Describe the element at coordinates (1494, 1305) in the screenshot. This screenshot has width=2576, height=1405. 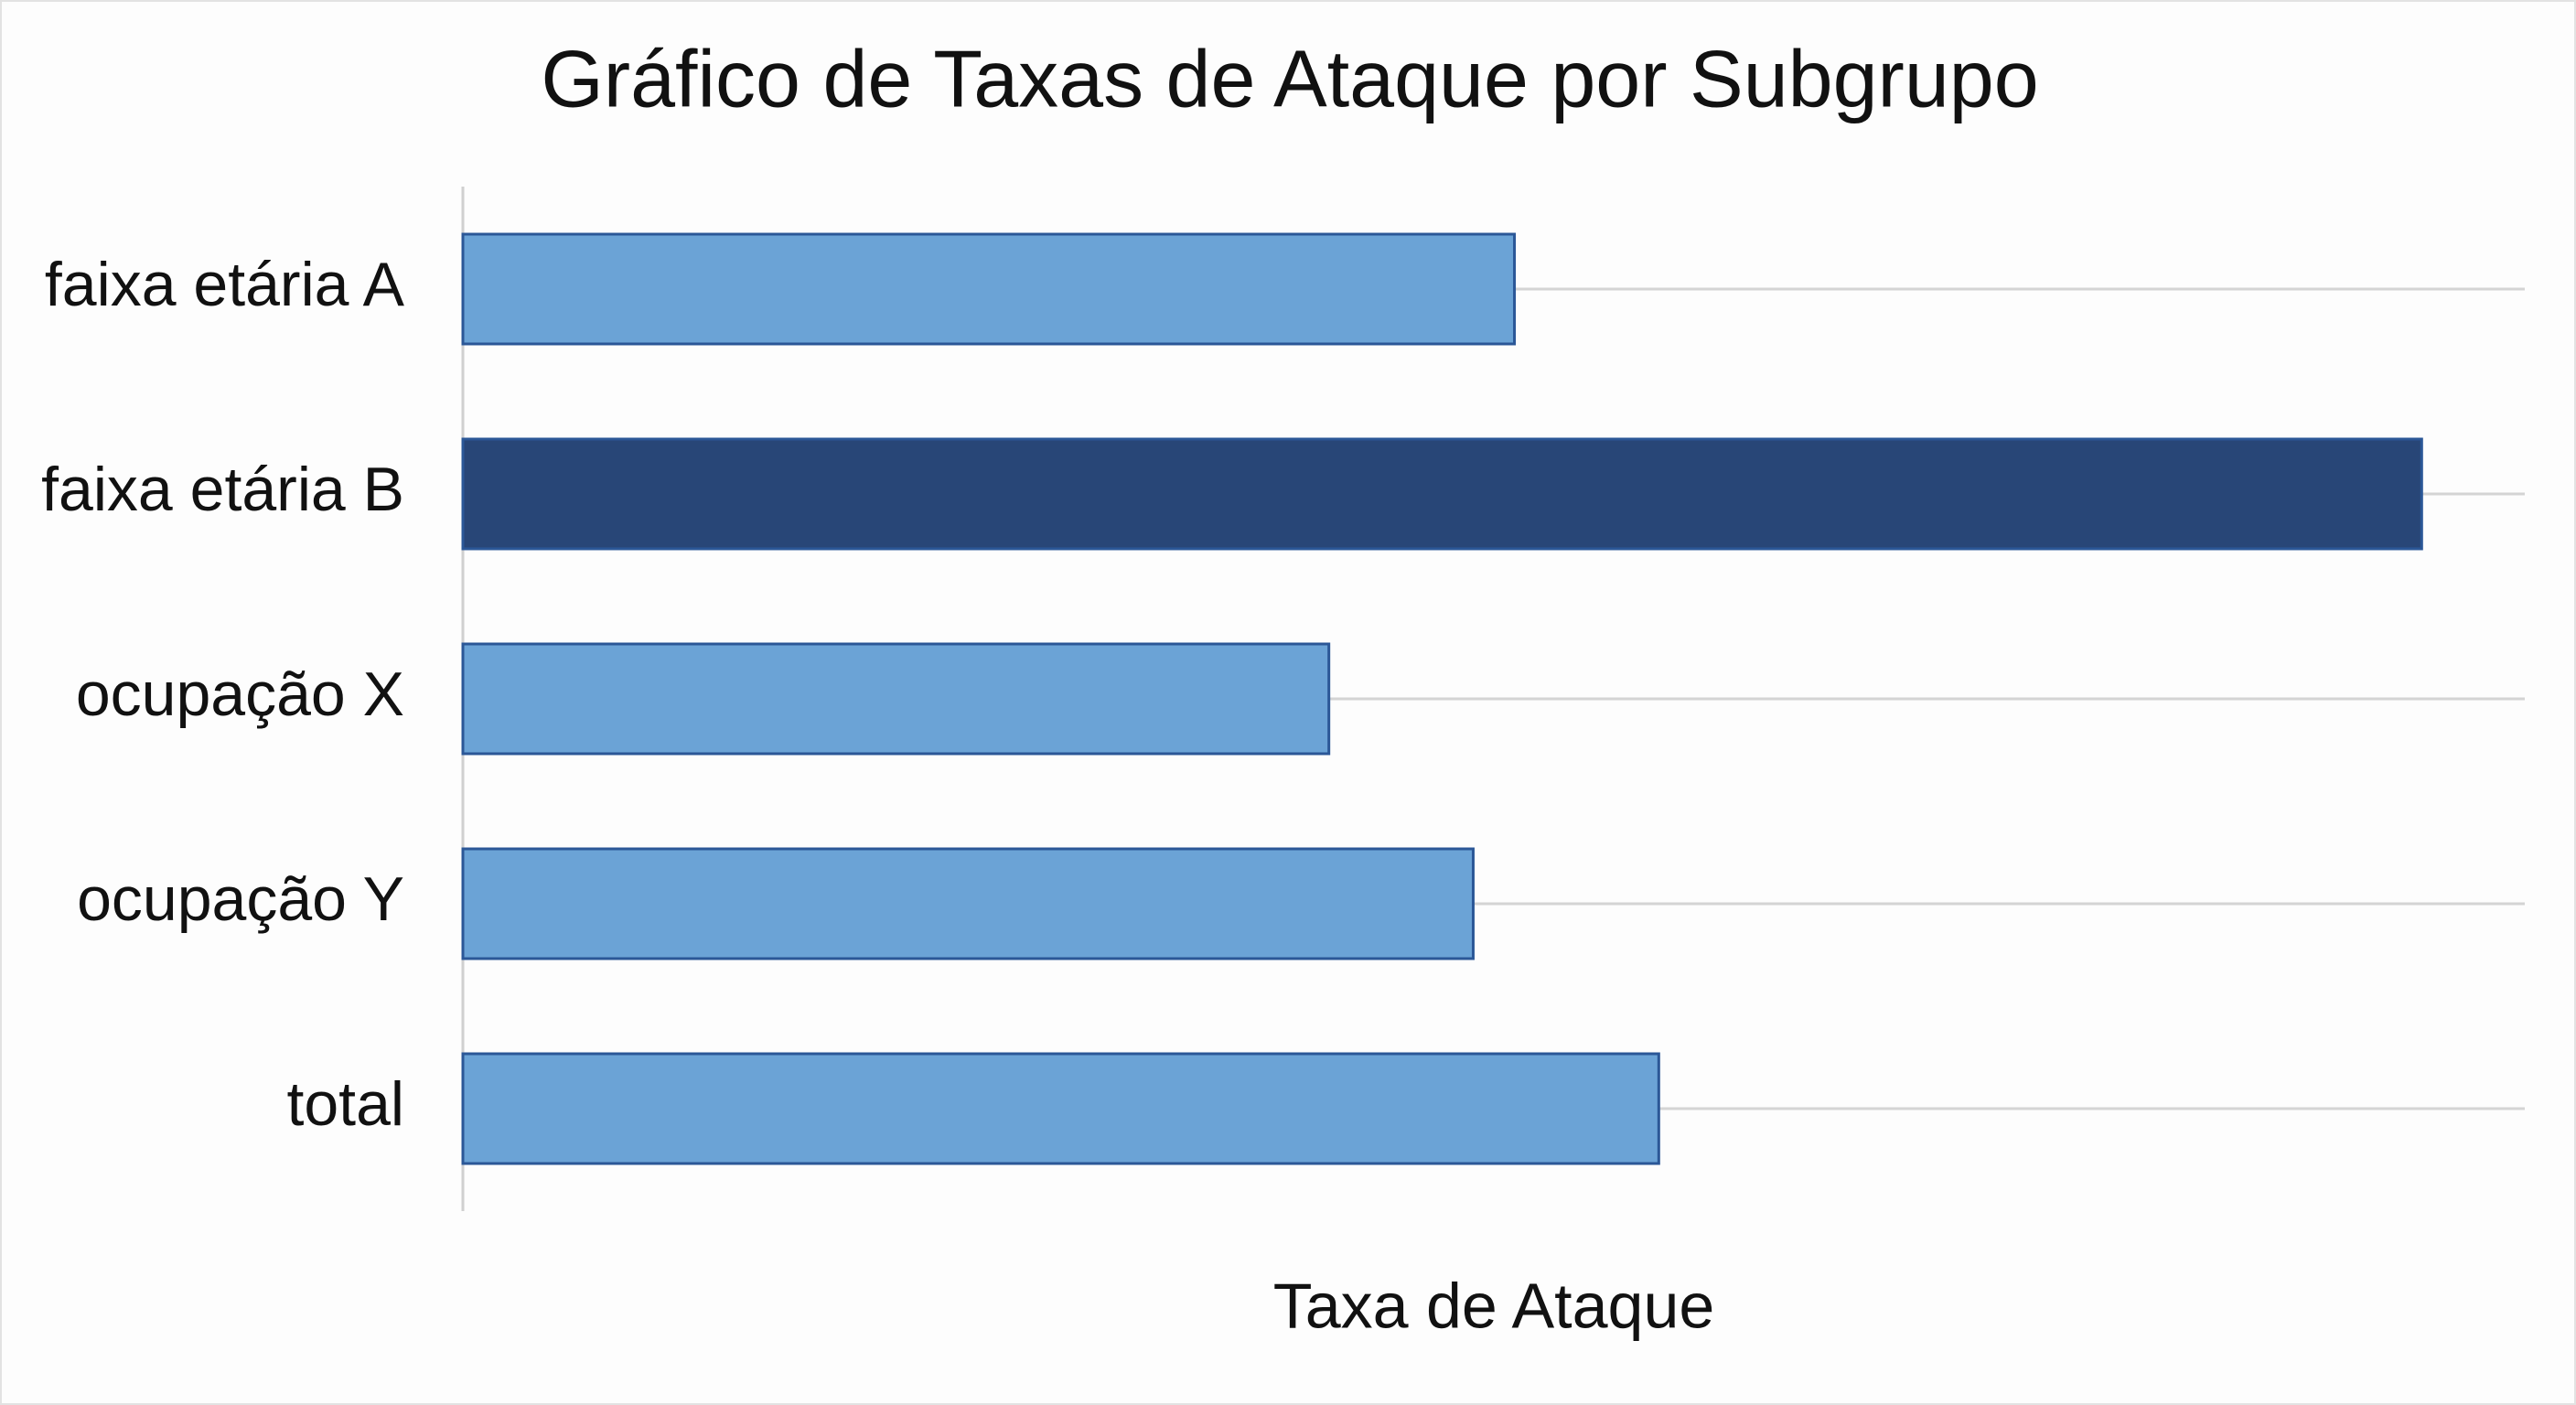
I see `x-axis-label: Taxa de Ataque` at that location.